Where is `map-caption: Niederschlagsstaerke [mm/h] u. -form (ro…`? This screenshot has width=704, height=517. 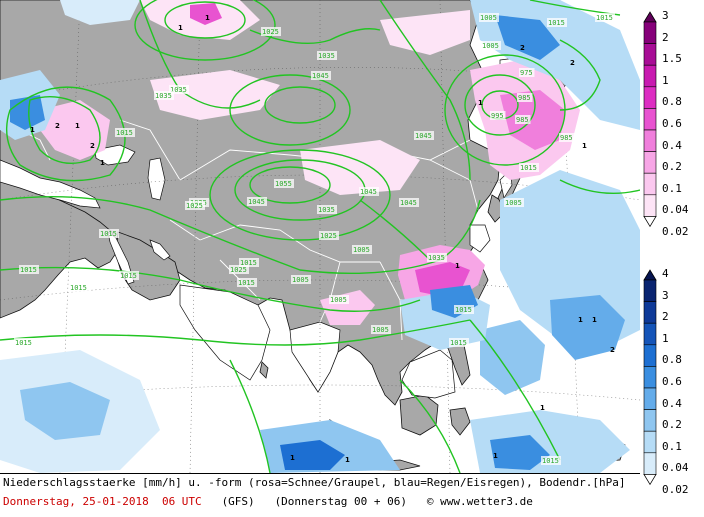
map-caption: Niederschlagsstaerke [mm/h] u. -form (ro… is located at coordinates (320, 493).